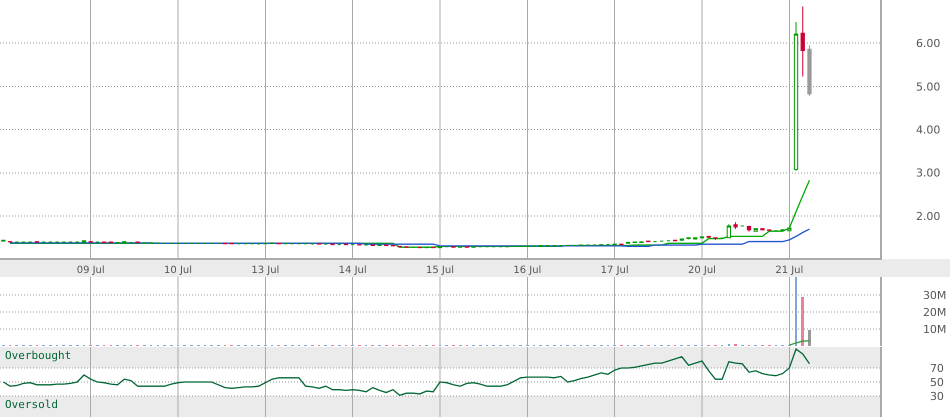 This screenshot has width=950, height=418. What do you see at coordinates (937, 368) in the screenshot?
I see `y-tick-label: 70` at bounding box center [937, 368].